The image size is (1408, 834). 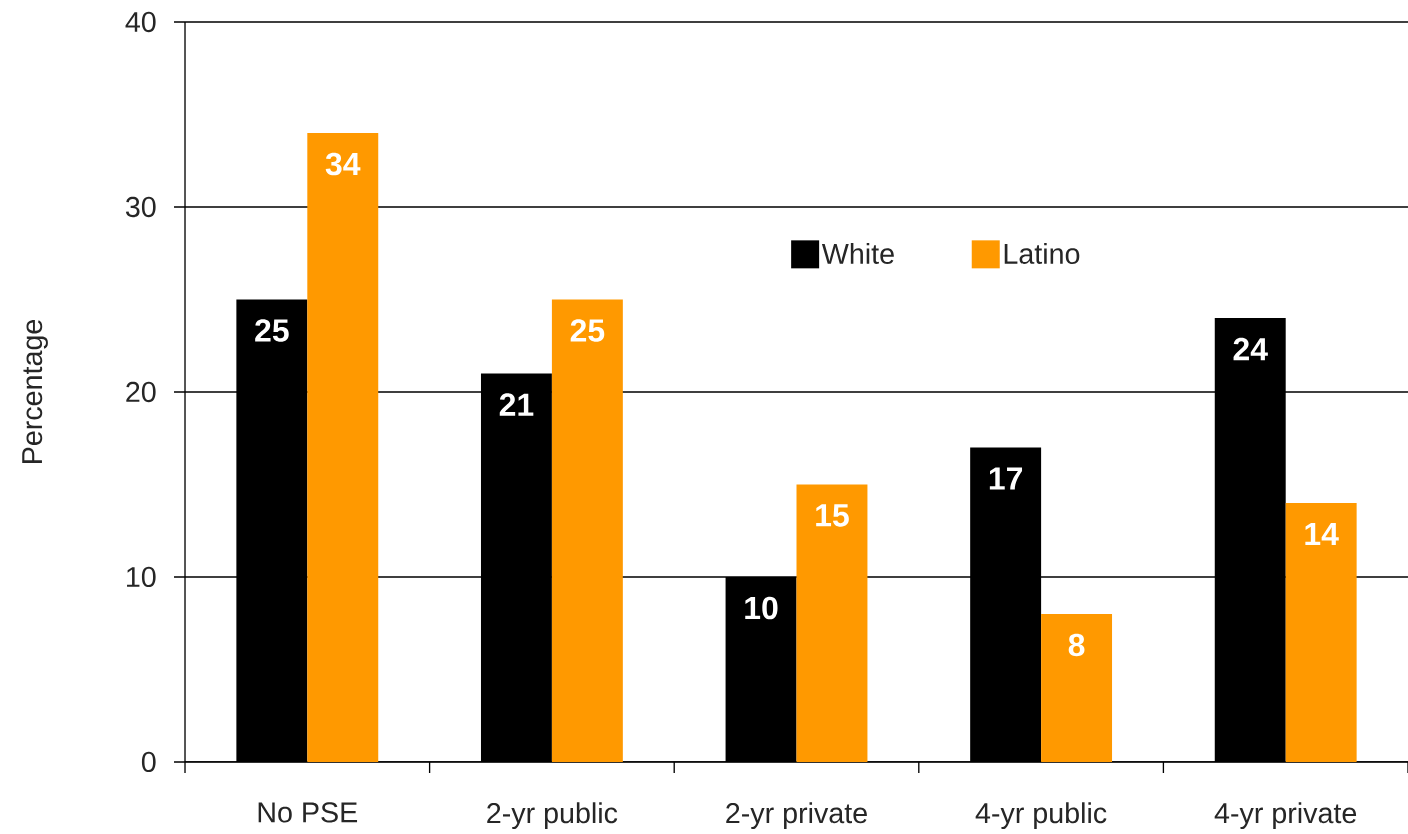 I want to click on x-tick-label: 4-yr private, so click(x=1285, y=815).